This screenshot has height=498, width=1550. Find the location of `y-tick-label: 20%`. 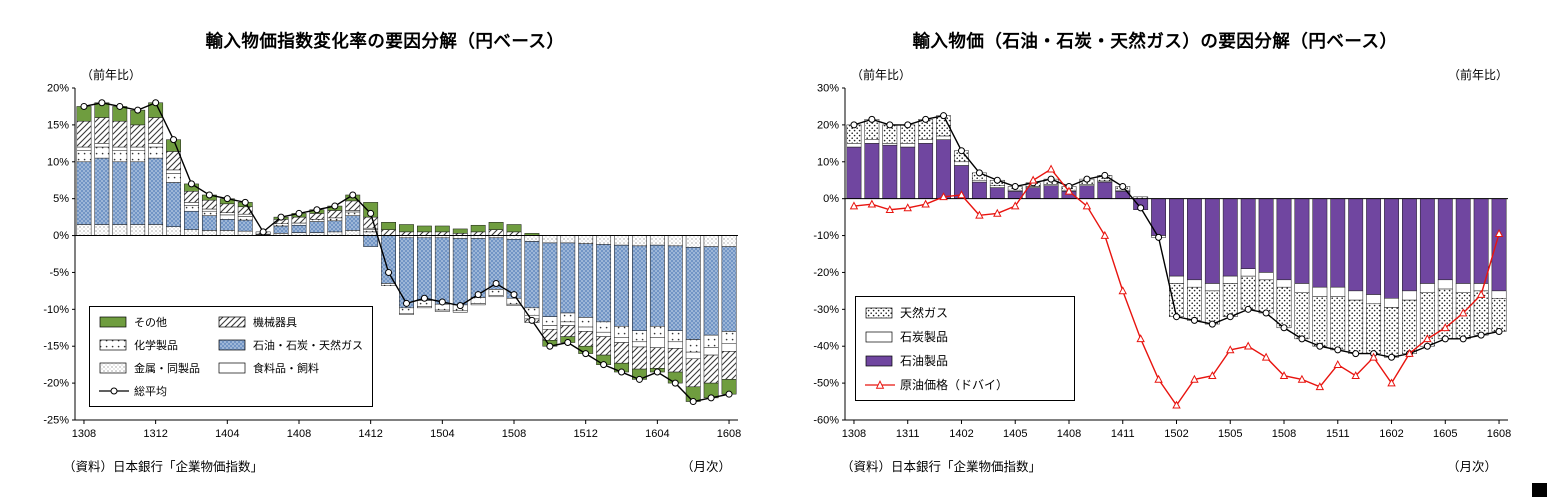

y-tick-label: 20% is located at coordinates (58, 89).